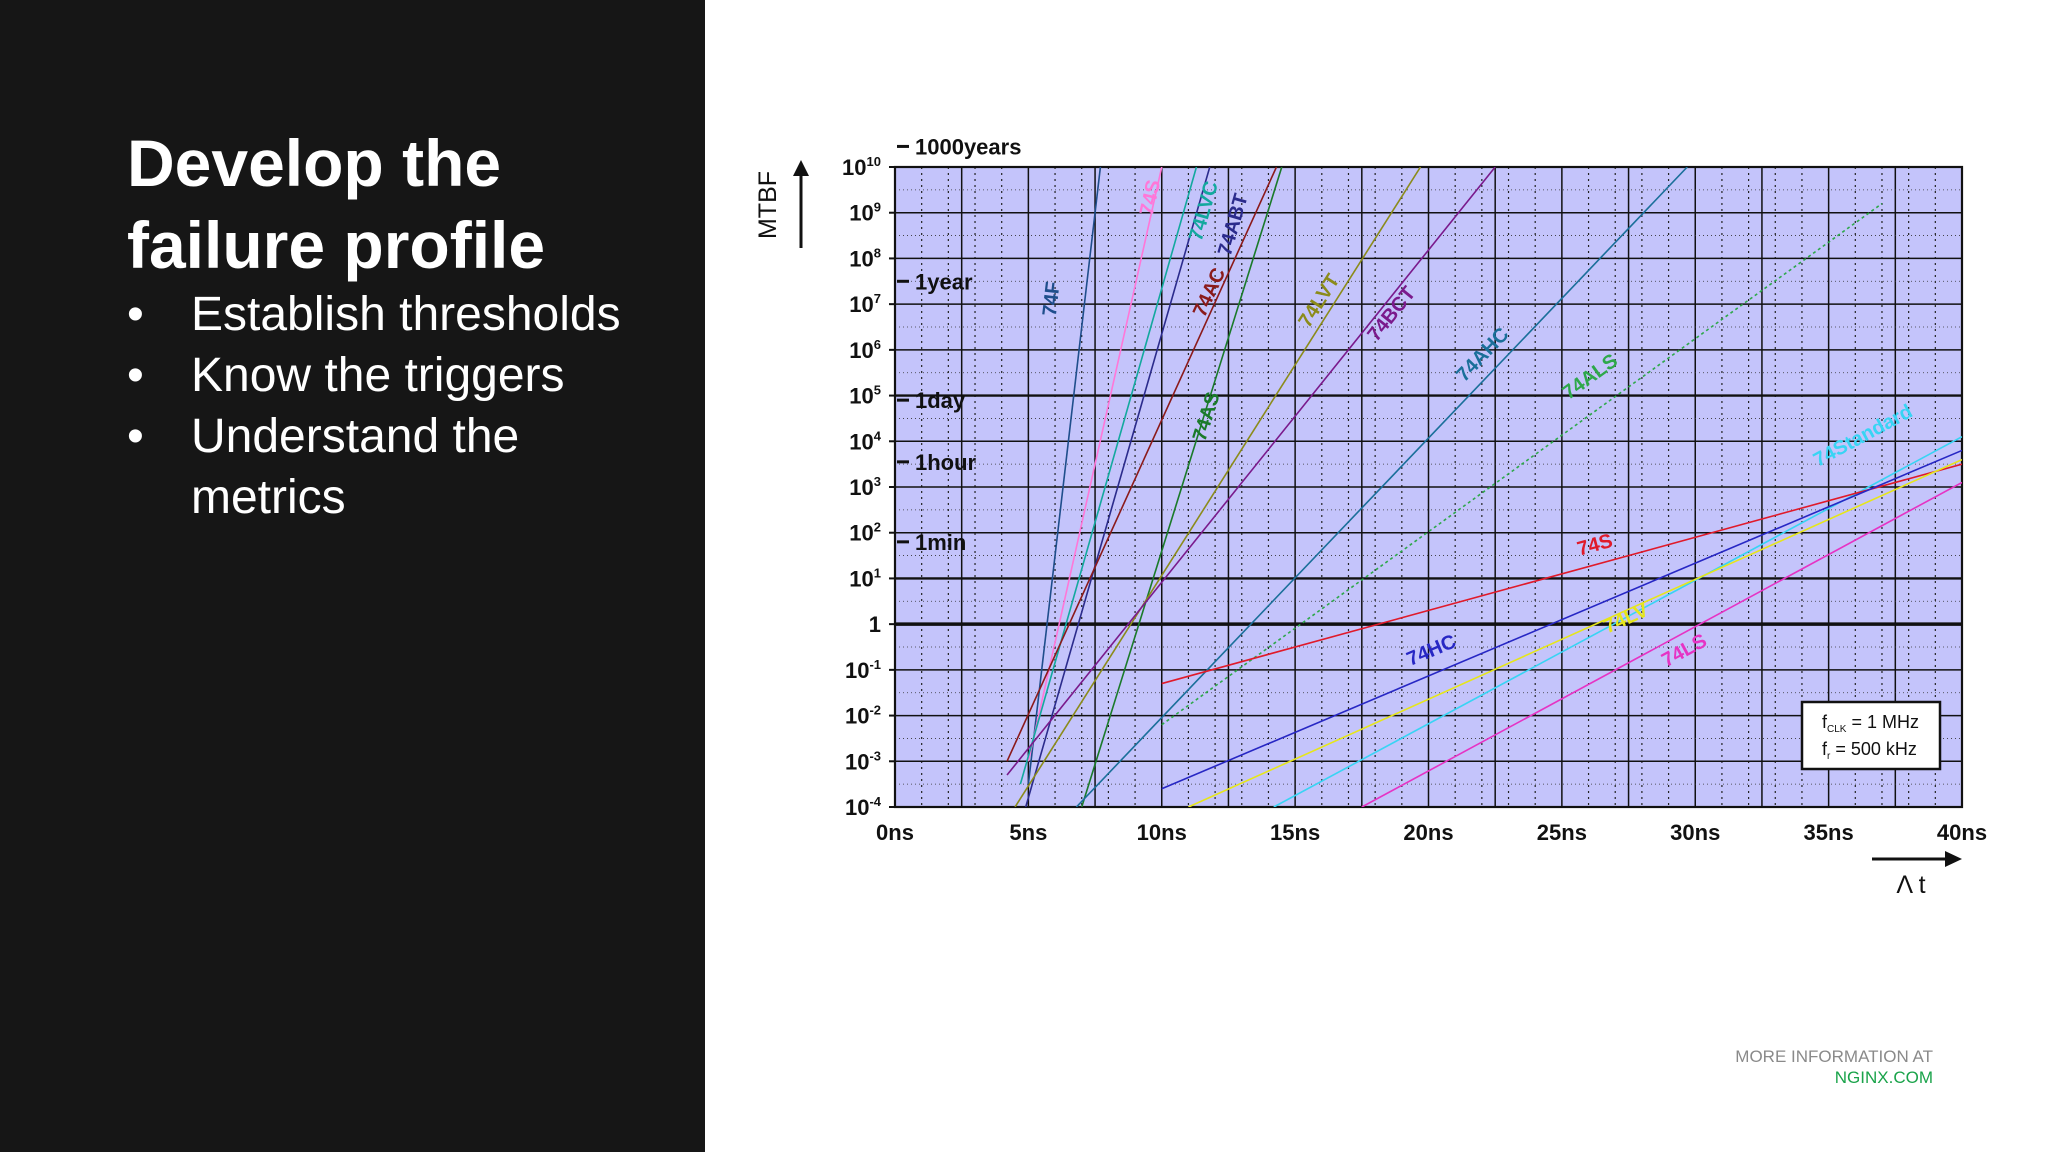 Image resolution: width=2048 pixels, height=1152 pixels. What do you see at coordinates (877, 481) in the screenshot?
I see `y-tick-exponent: 3` at bounding box center [877, 481].